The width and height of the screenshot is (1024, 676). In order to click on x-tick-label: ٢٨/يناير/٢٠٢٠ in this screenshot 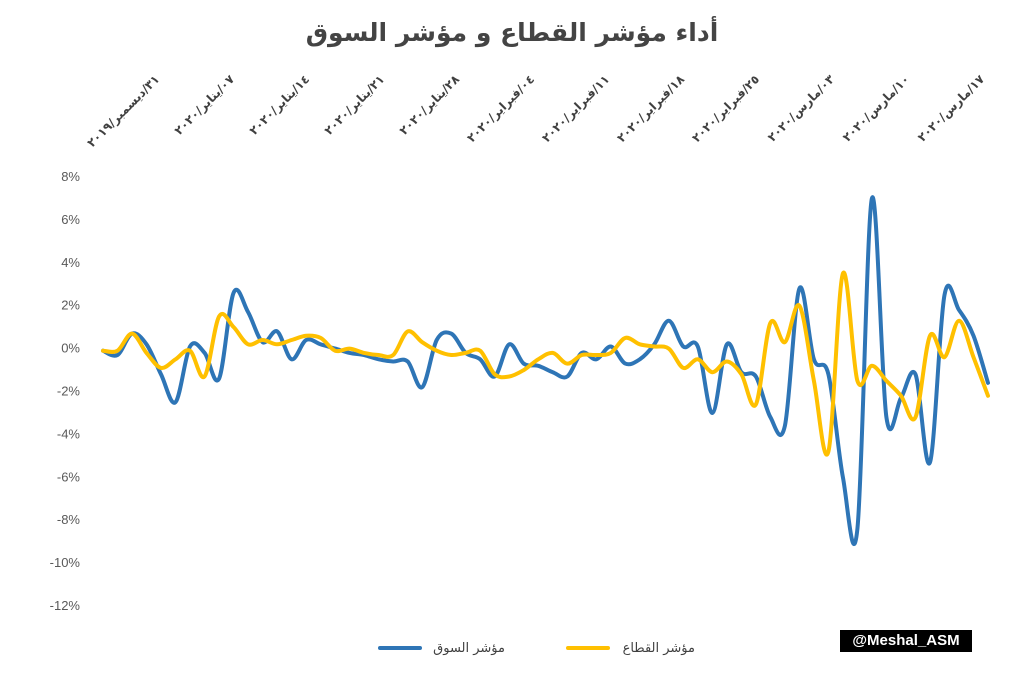, I will do `click(430, 105)`.